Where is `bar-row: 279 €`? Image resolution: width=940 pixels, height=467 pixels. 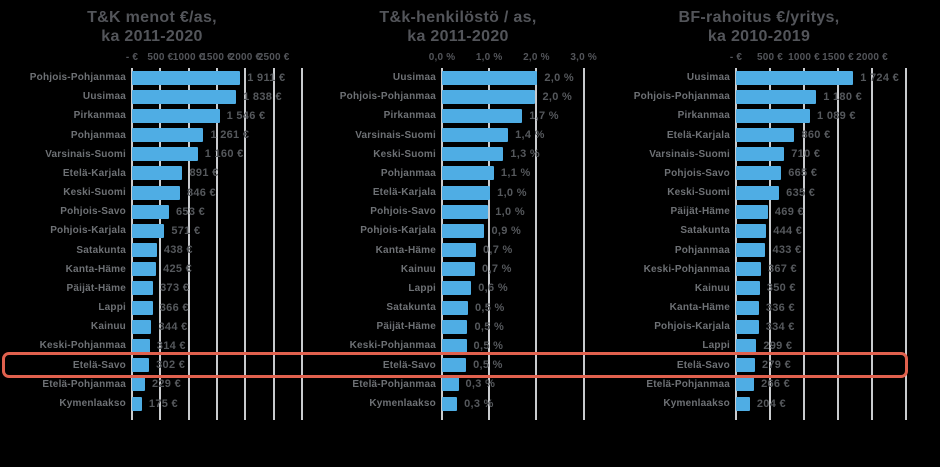 bar-row: 279 € is located at coordinates (821, 365).